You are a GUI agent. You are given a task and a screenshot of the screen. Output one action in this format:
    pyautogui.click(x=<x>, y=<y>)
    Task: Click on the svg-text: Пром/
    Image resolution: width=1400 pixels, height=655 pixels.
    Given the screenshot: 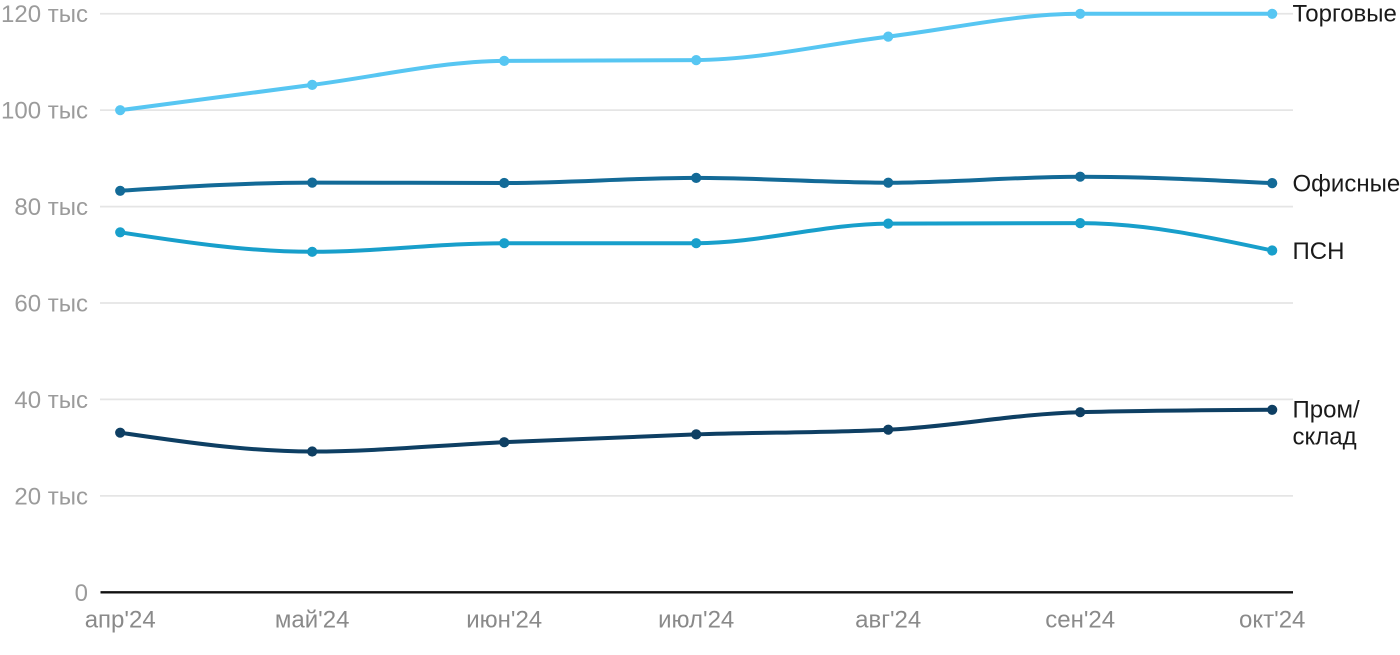 What is the action you would take?
    pyautogui.click(x=1326, y=410)
    